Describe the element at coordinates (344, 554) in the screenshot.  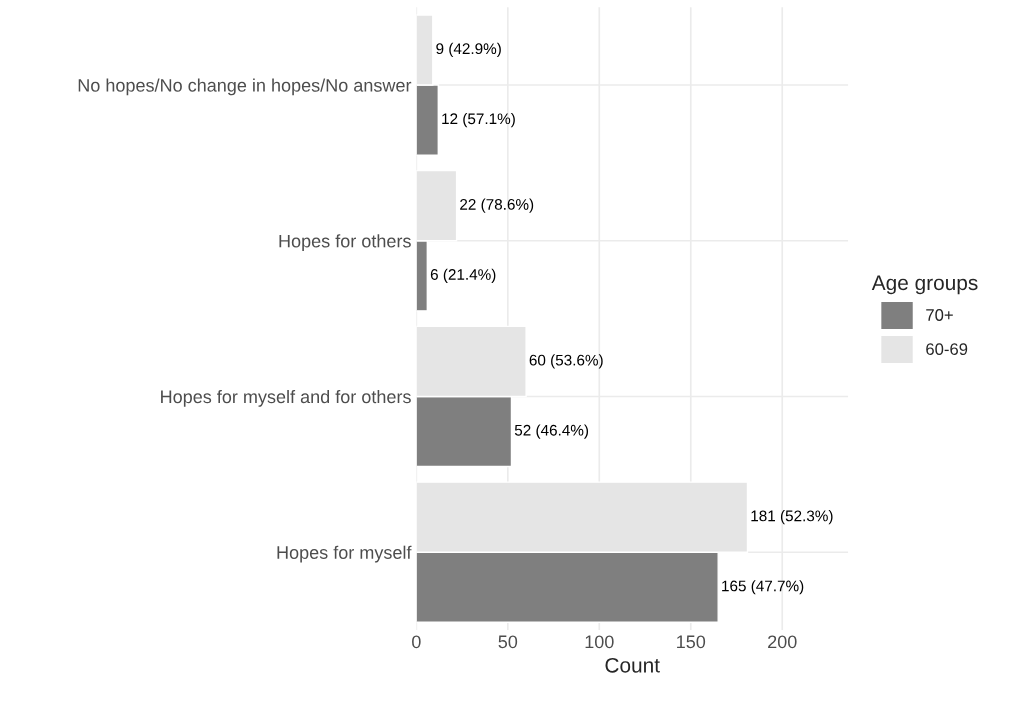
I see `y-tick-label: Hopes for myself` at that location.